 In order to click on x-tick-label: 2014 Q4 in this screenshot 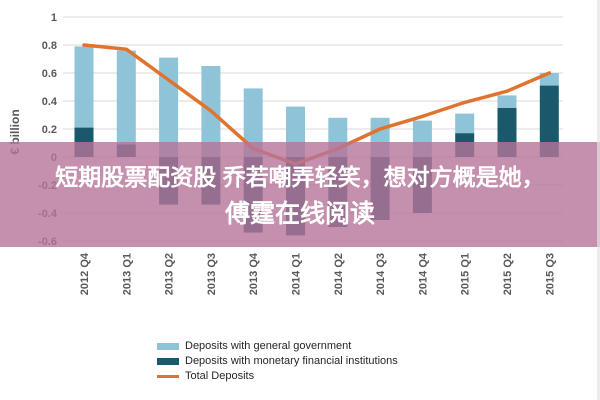, I will do `click(423, 273)`.